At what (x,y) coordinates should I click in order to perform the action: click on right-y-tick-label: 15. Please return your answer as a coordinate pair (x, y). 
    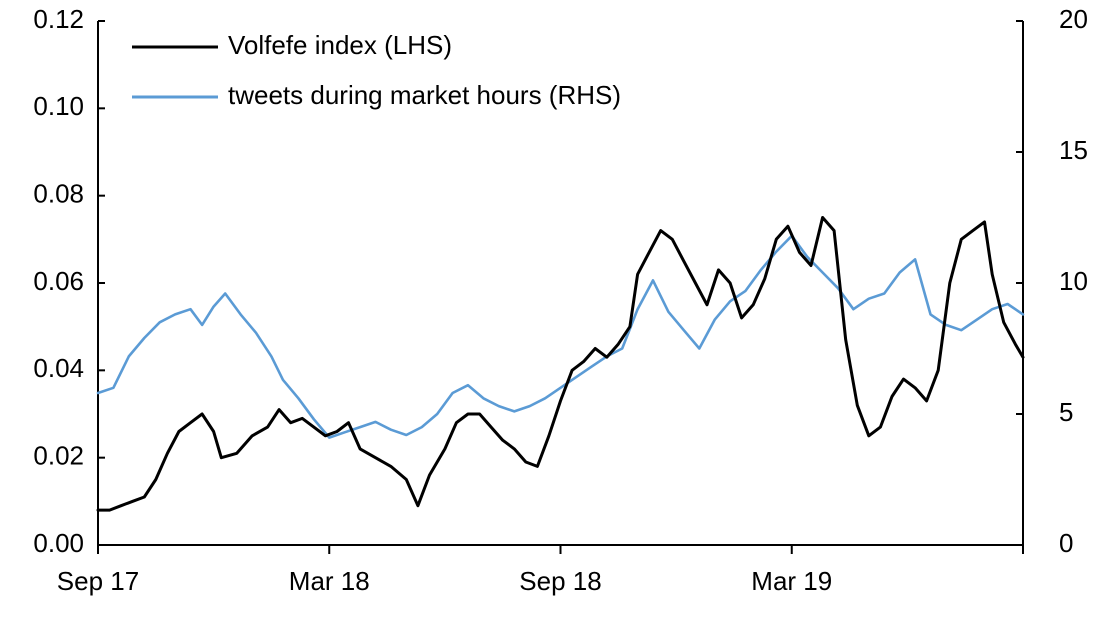
    Looking at the image, I should click on (1073, 150).